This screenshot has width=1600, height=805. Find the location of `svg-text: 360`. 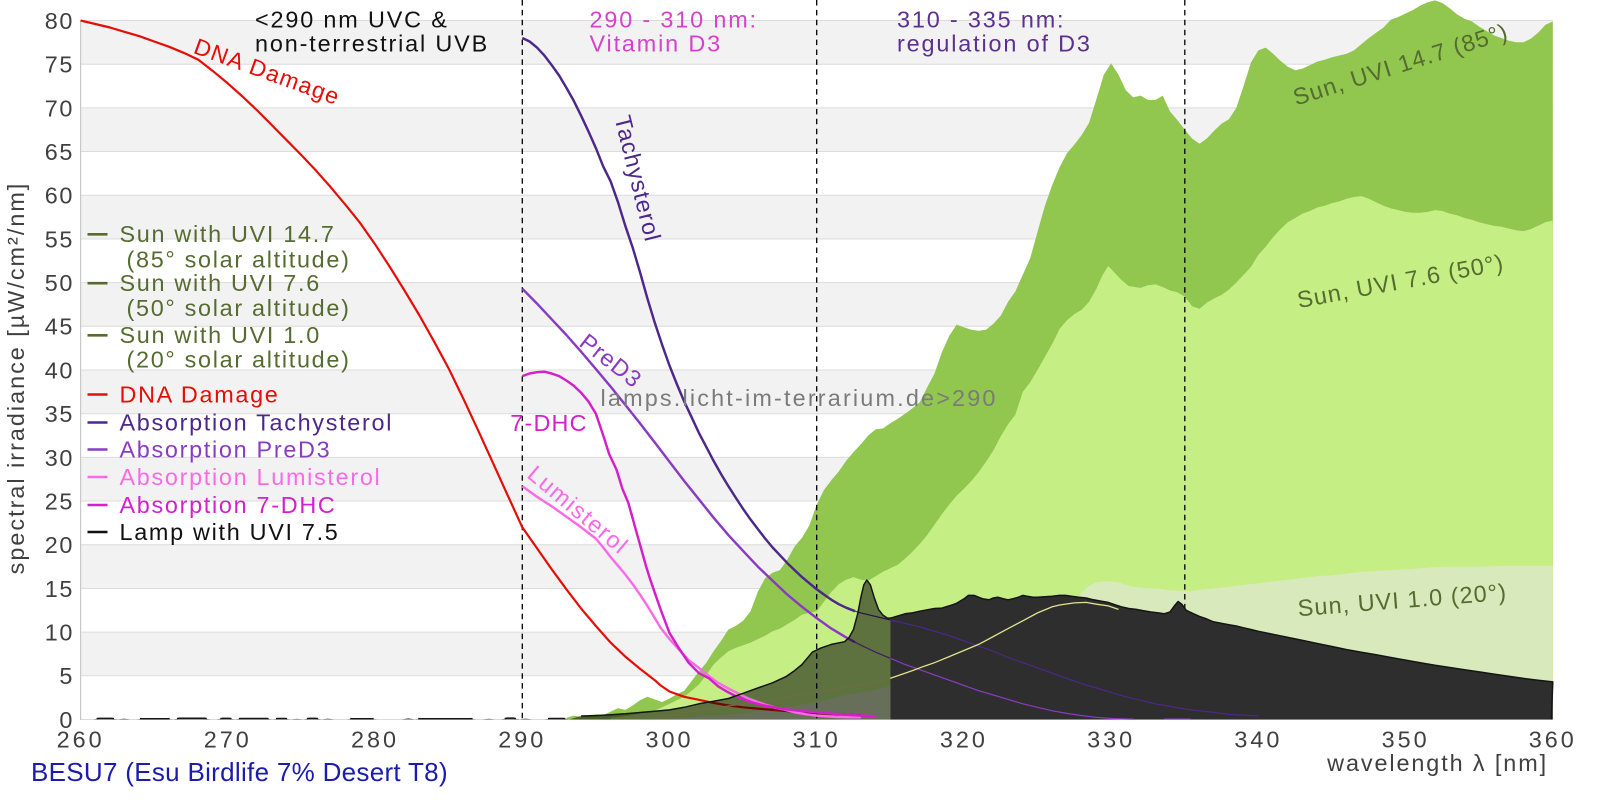

svg-text: 360 is located at coordinates (1553, 740).